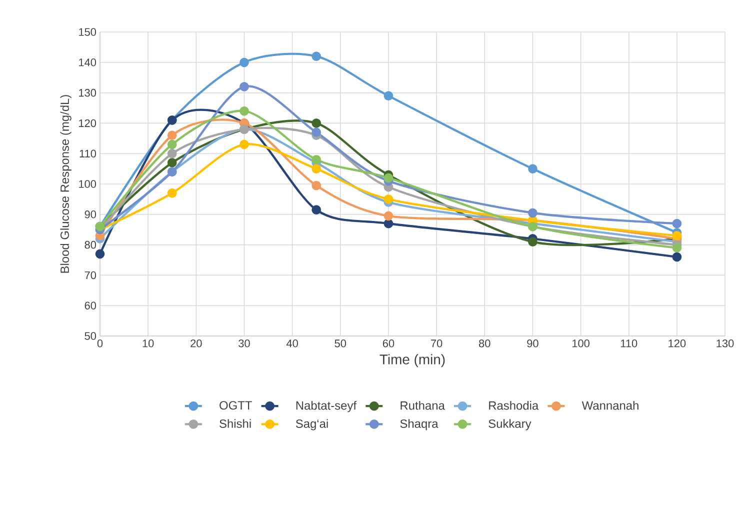 The height and width of the screenshot is (508, 747). I want to click on y-tick-label: 60, so click(90, 306).